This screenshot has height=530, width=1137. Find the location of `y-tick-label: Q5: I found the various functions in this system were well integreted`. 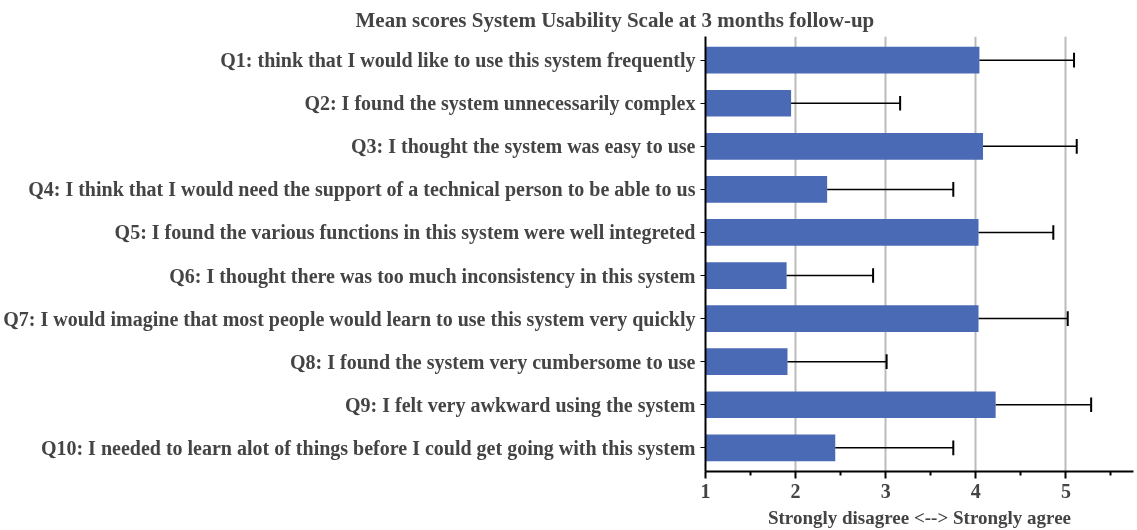

y-tick-label: Q5: I found the various functions in this system were well integreted is located at coordinates (405, 233).